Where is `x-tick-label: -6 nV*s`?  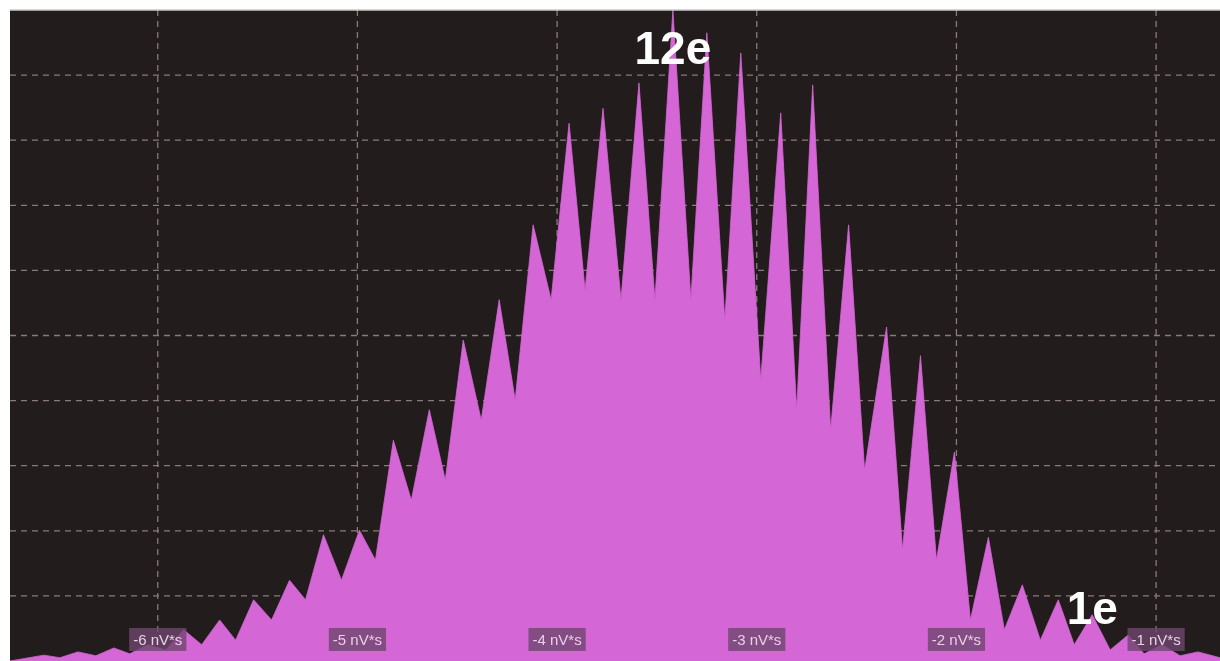 x-tick-label: -6 nV*s is located at coordinates (158, 639).